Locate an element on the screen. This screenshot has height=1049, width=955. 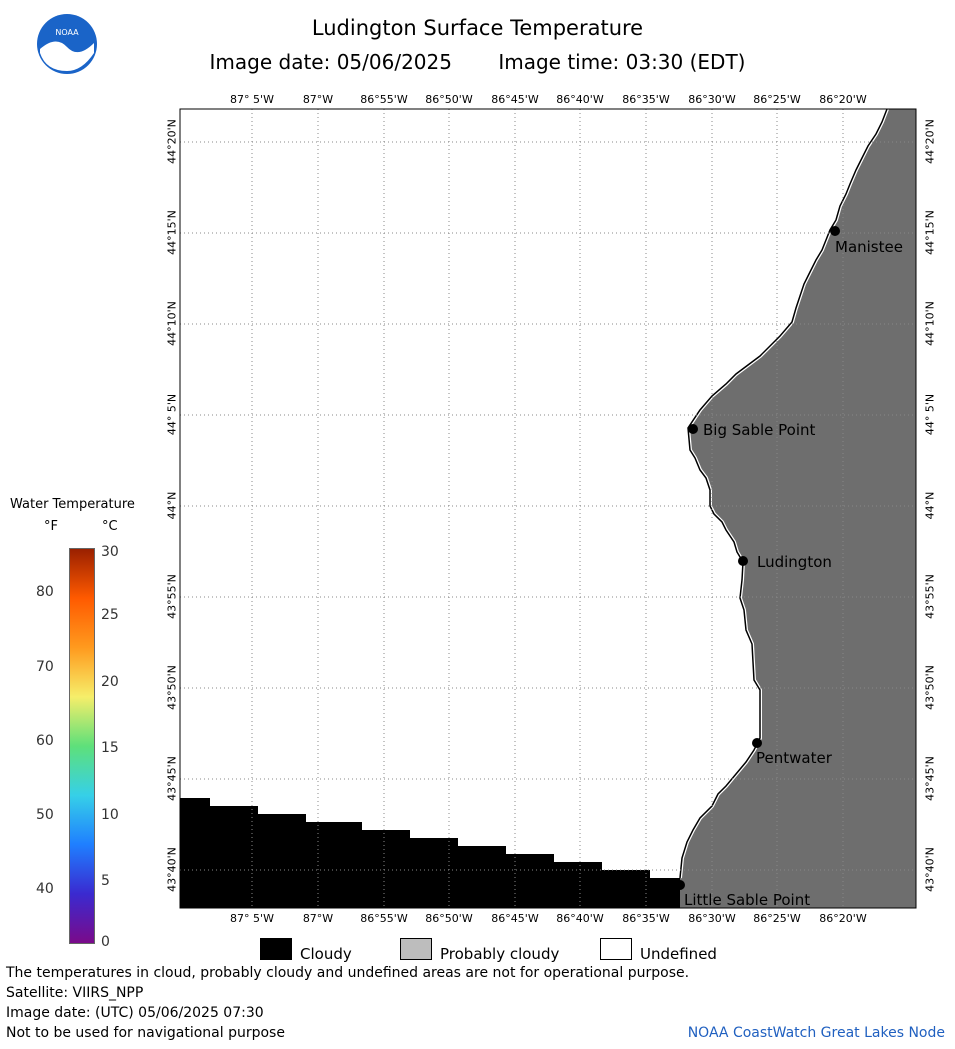
noaa-logo-text: NOAA is located at coordinates (67, 32).